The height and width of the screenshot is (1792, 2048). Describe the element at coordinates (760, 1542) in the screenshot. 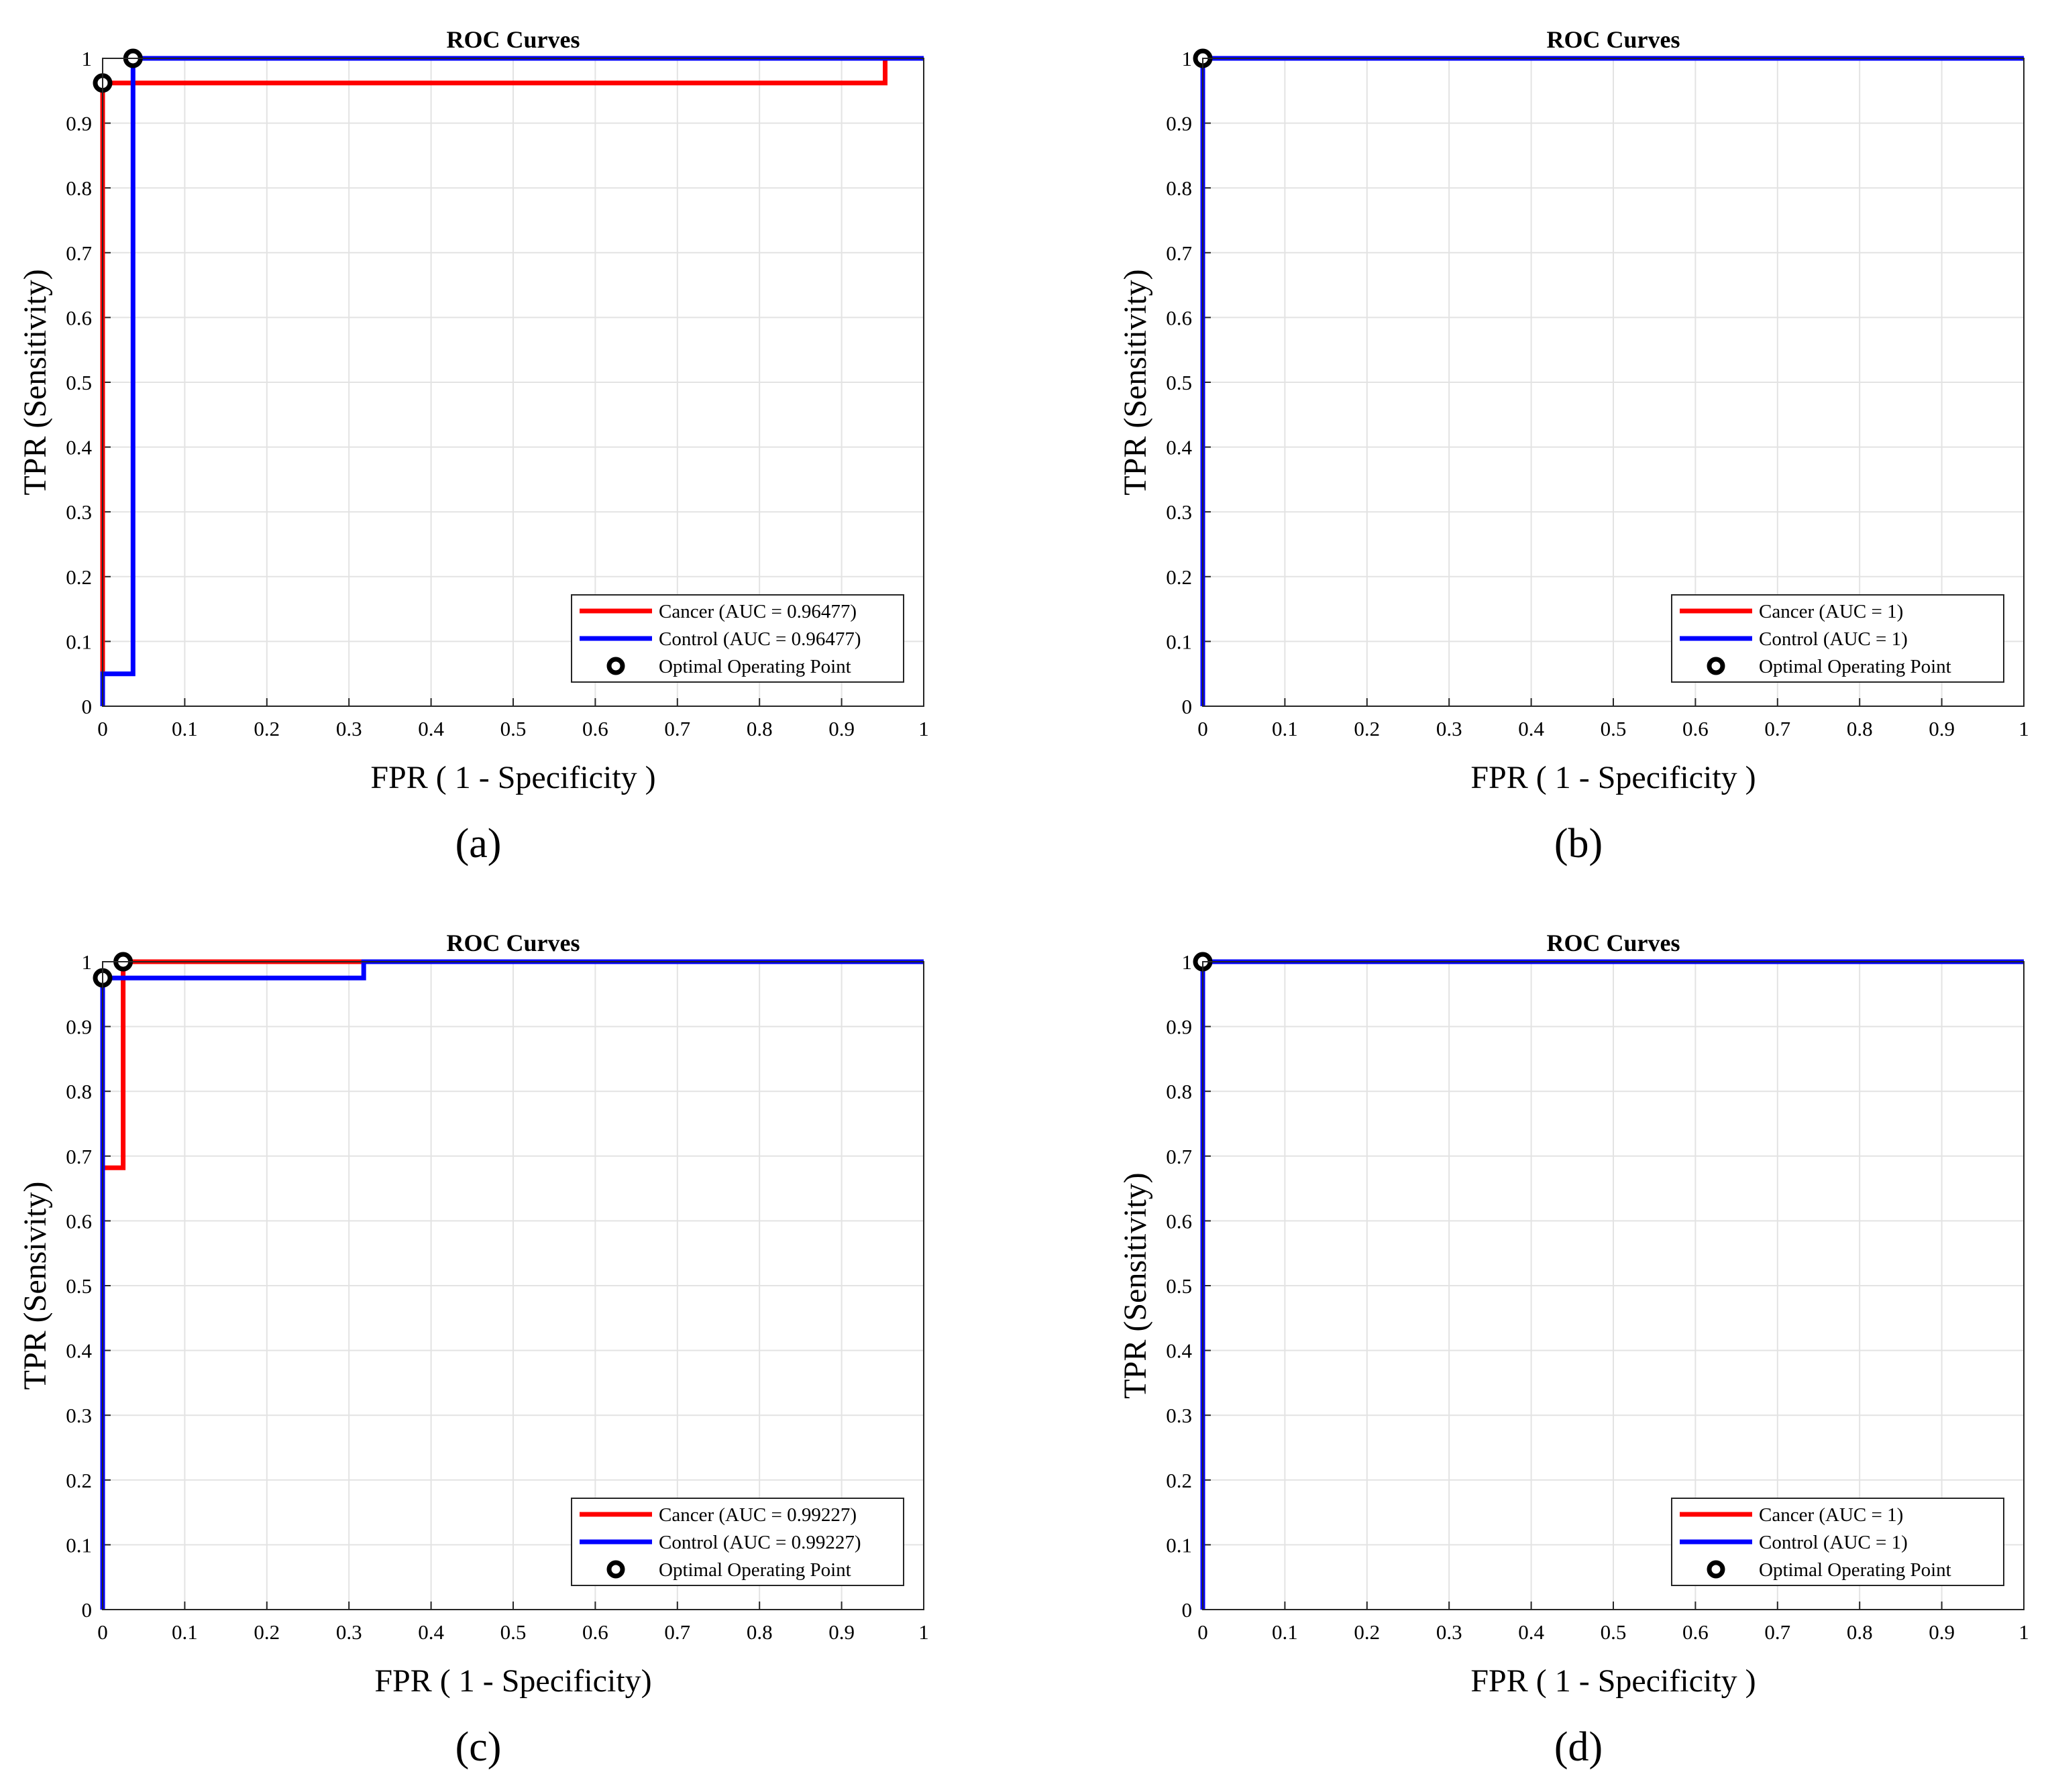

I see `legend-control-label: Control (AUC = 0.99227)` at that location.